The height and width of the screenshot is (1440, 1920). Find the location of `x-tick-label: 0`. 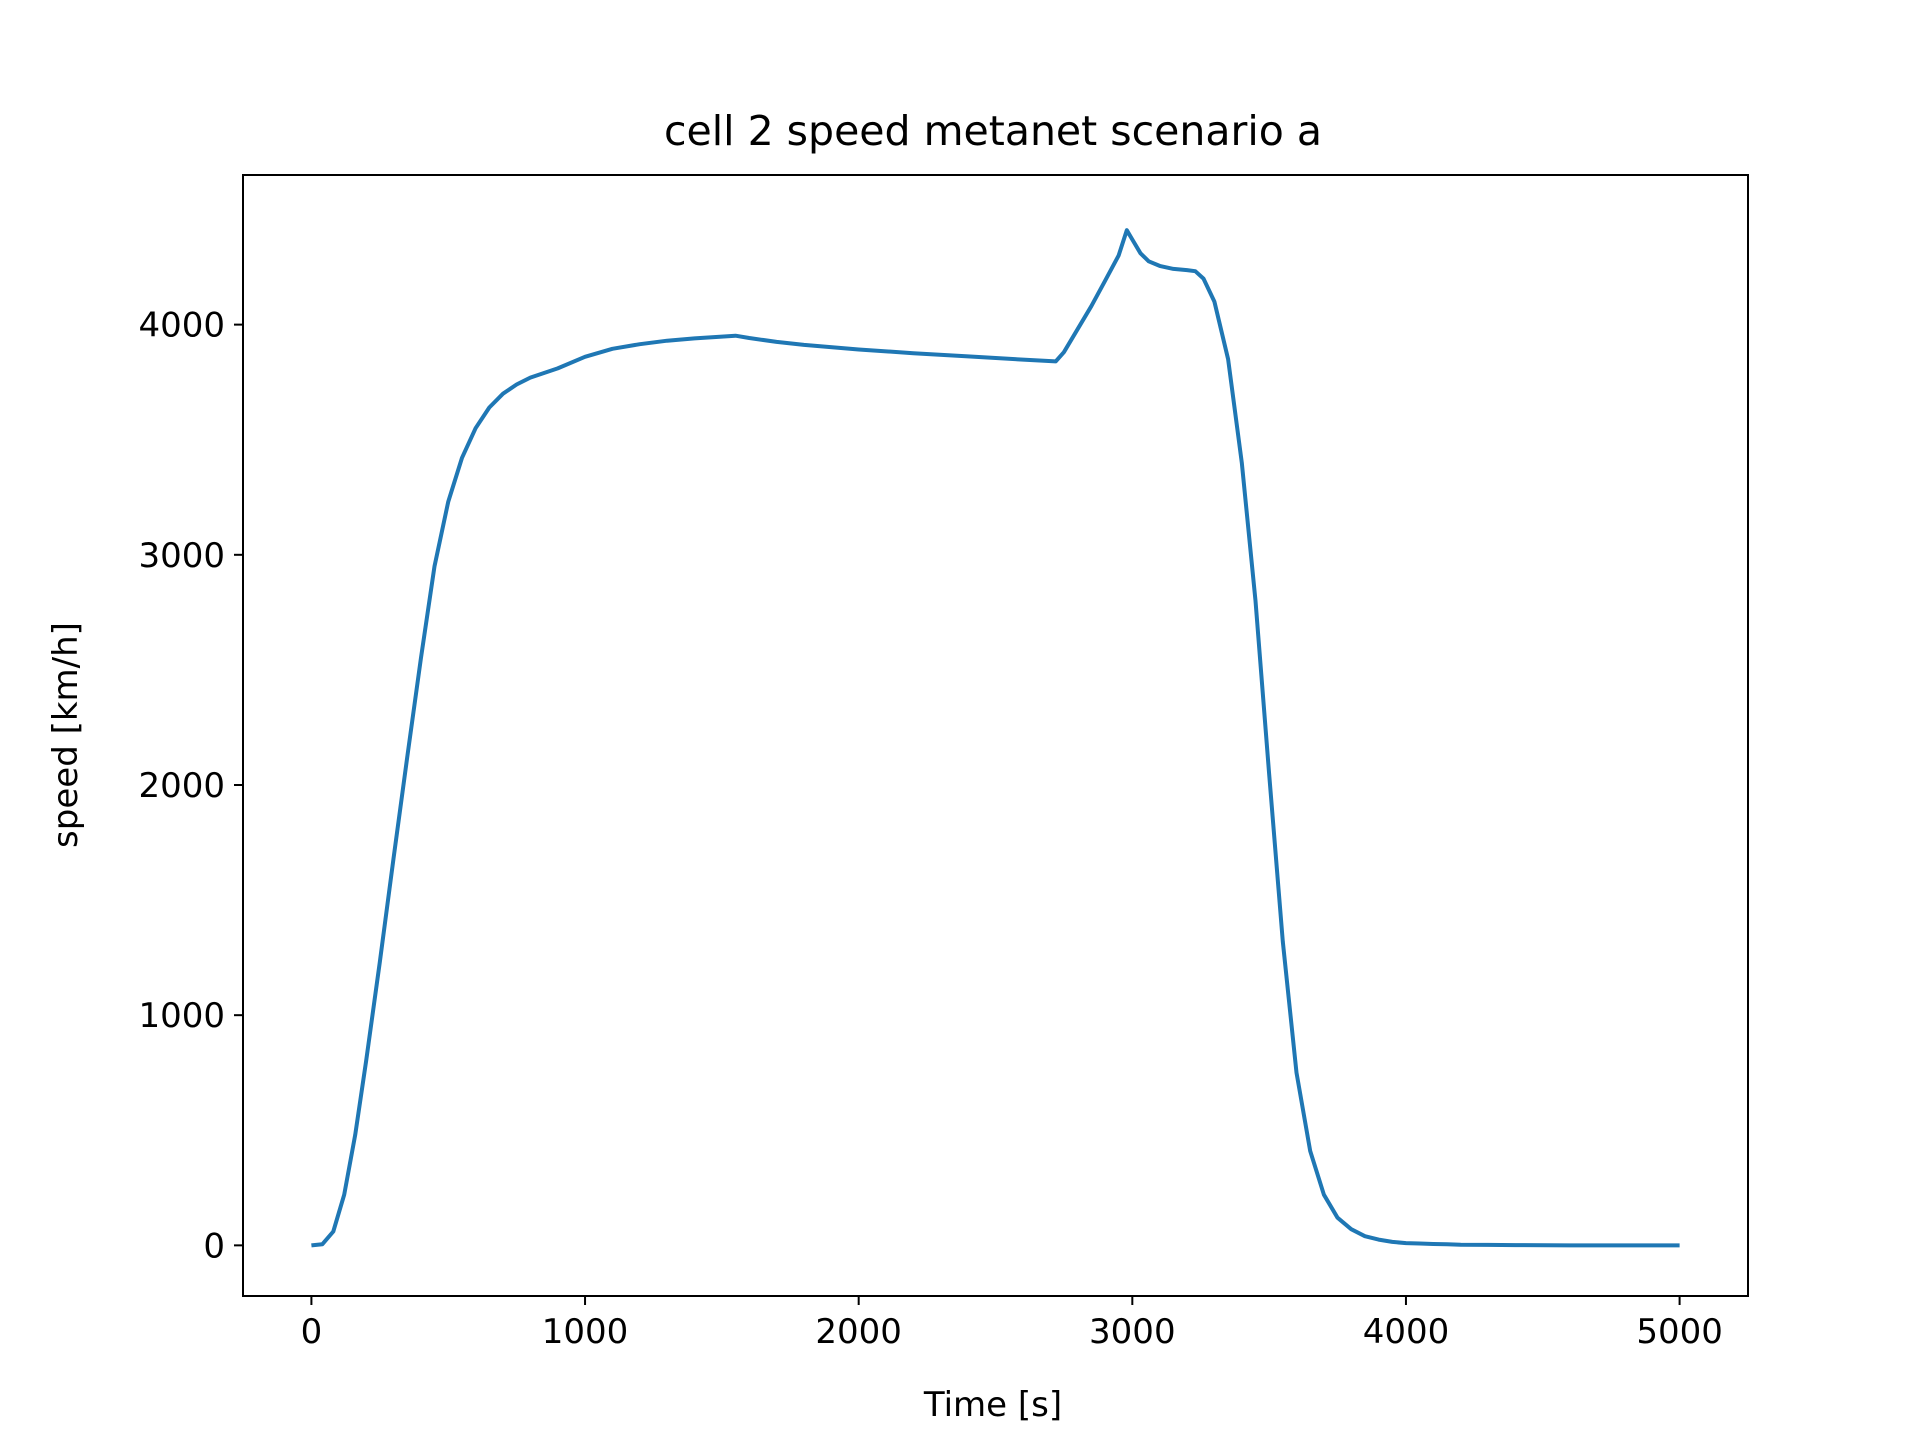

x-tick-label: 0 is located at coordinates (312, 1332).